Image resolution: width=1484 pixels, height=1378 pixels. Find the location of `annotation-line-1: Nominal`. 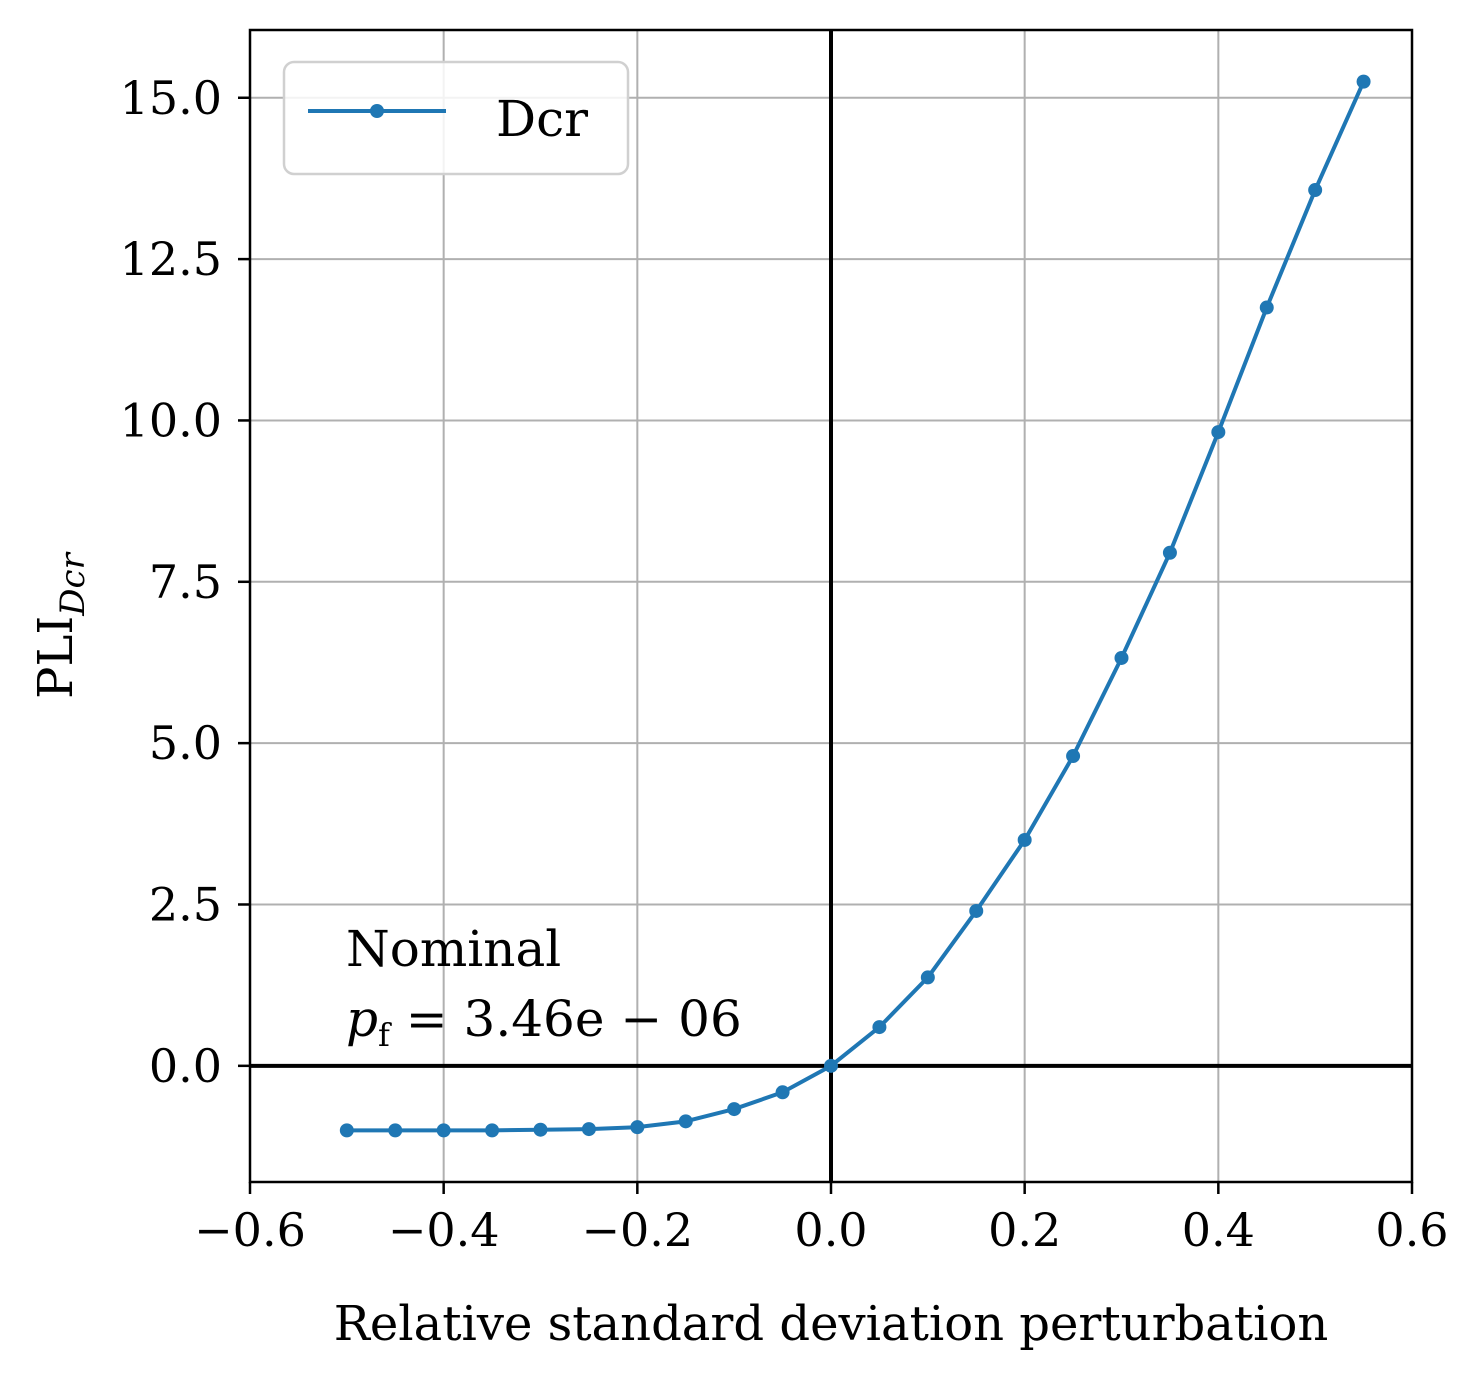

annotation-line-1: Nominal is located at coordinates (453, 949).